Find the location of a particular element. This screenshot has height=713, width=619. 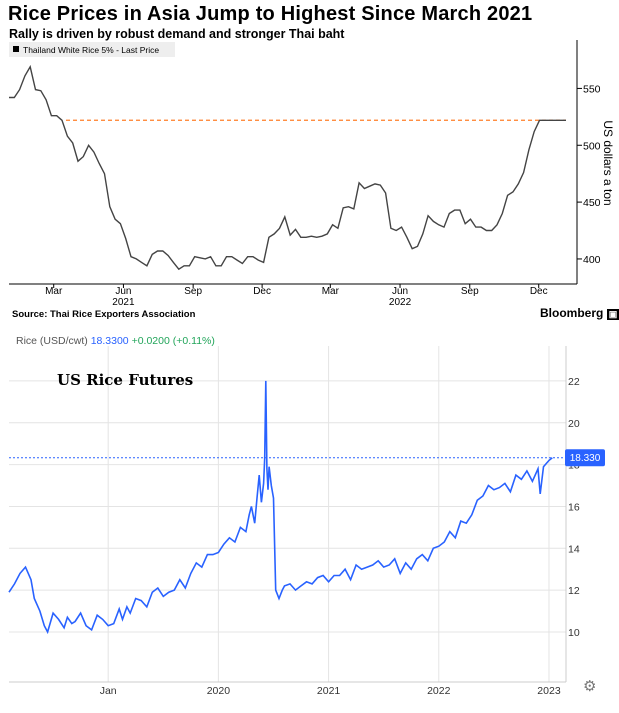

y-tick-label: 550 is located at coordinates (592, 89).